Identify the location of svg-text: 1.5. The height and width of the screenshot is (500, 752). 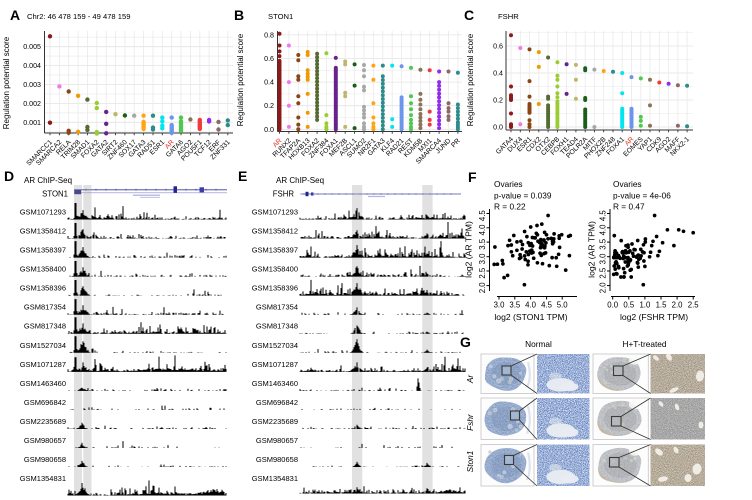
(662, 305).